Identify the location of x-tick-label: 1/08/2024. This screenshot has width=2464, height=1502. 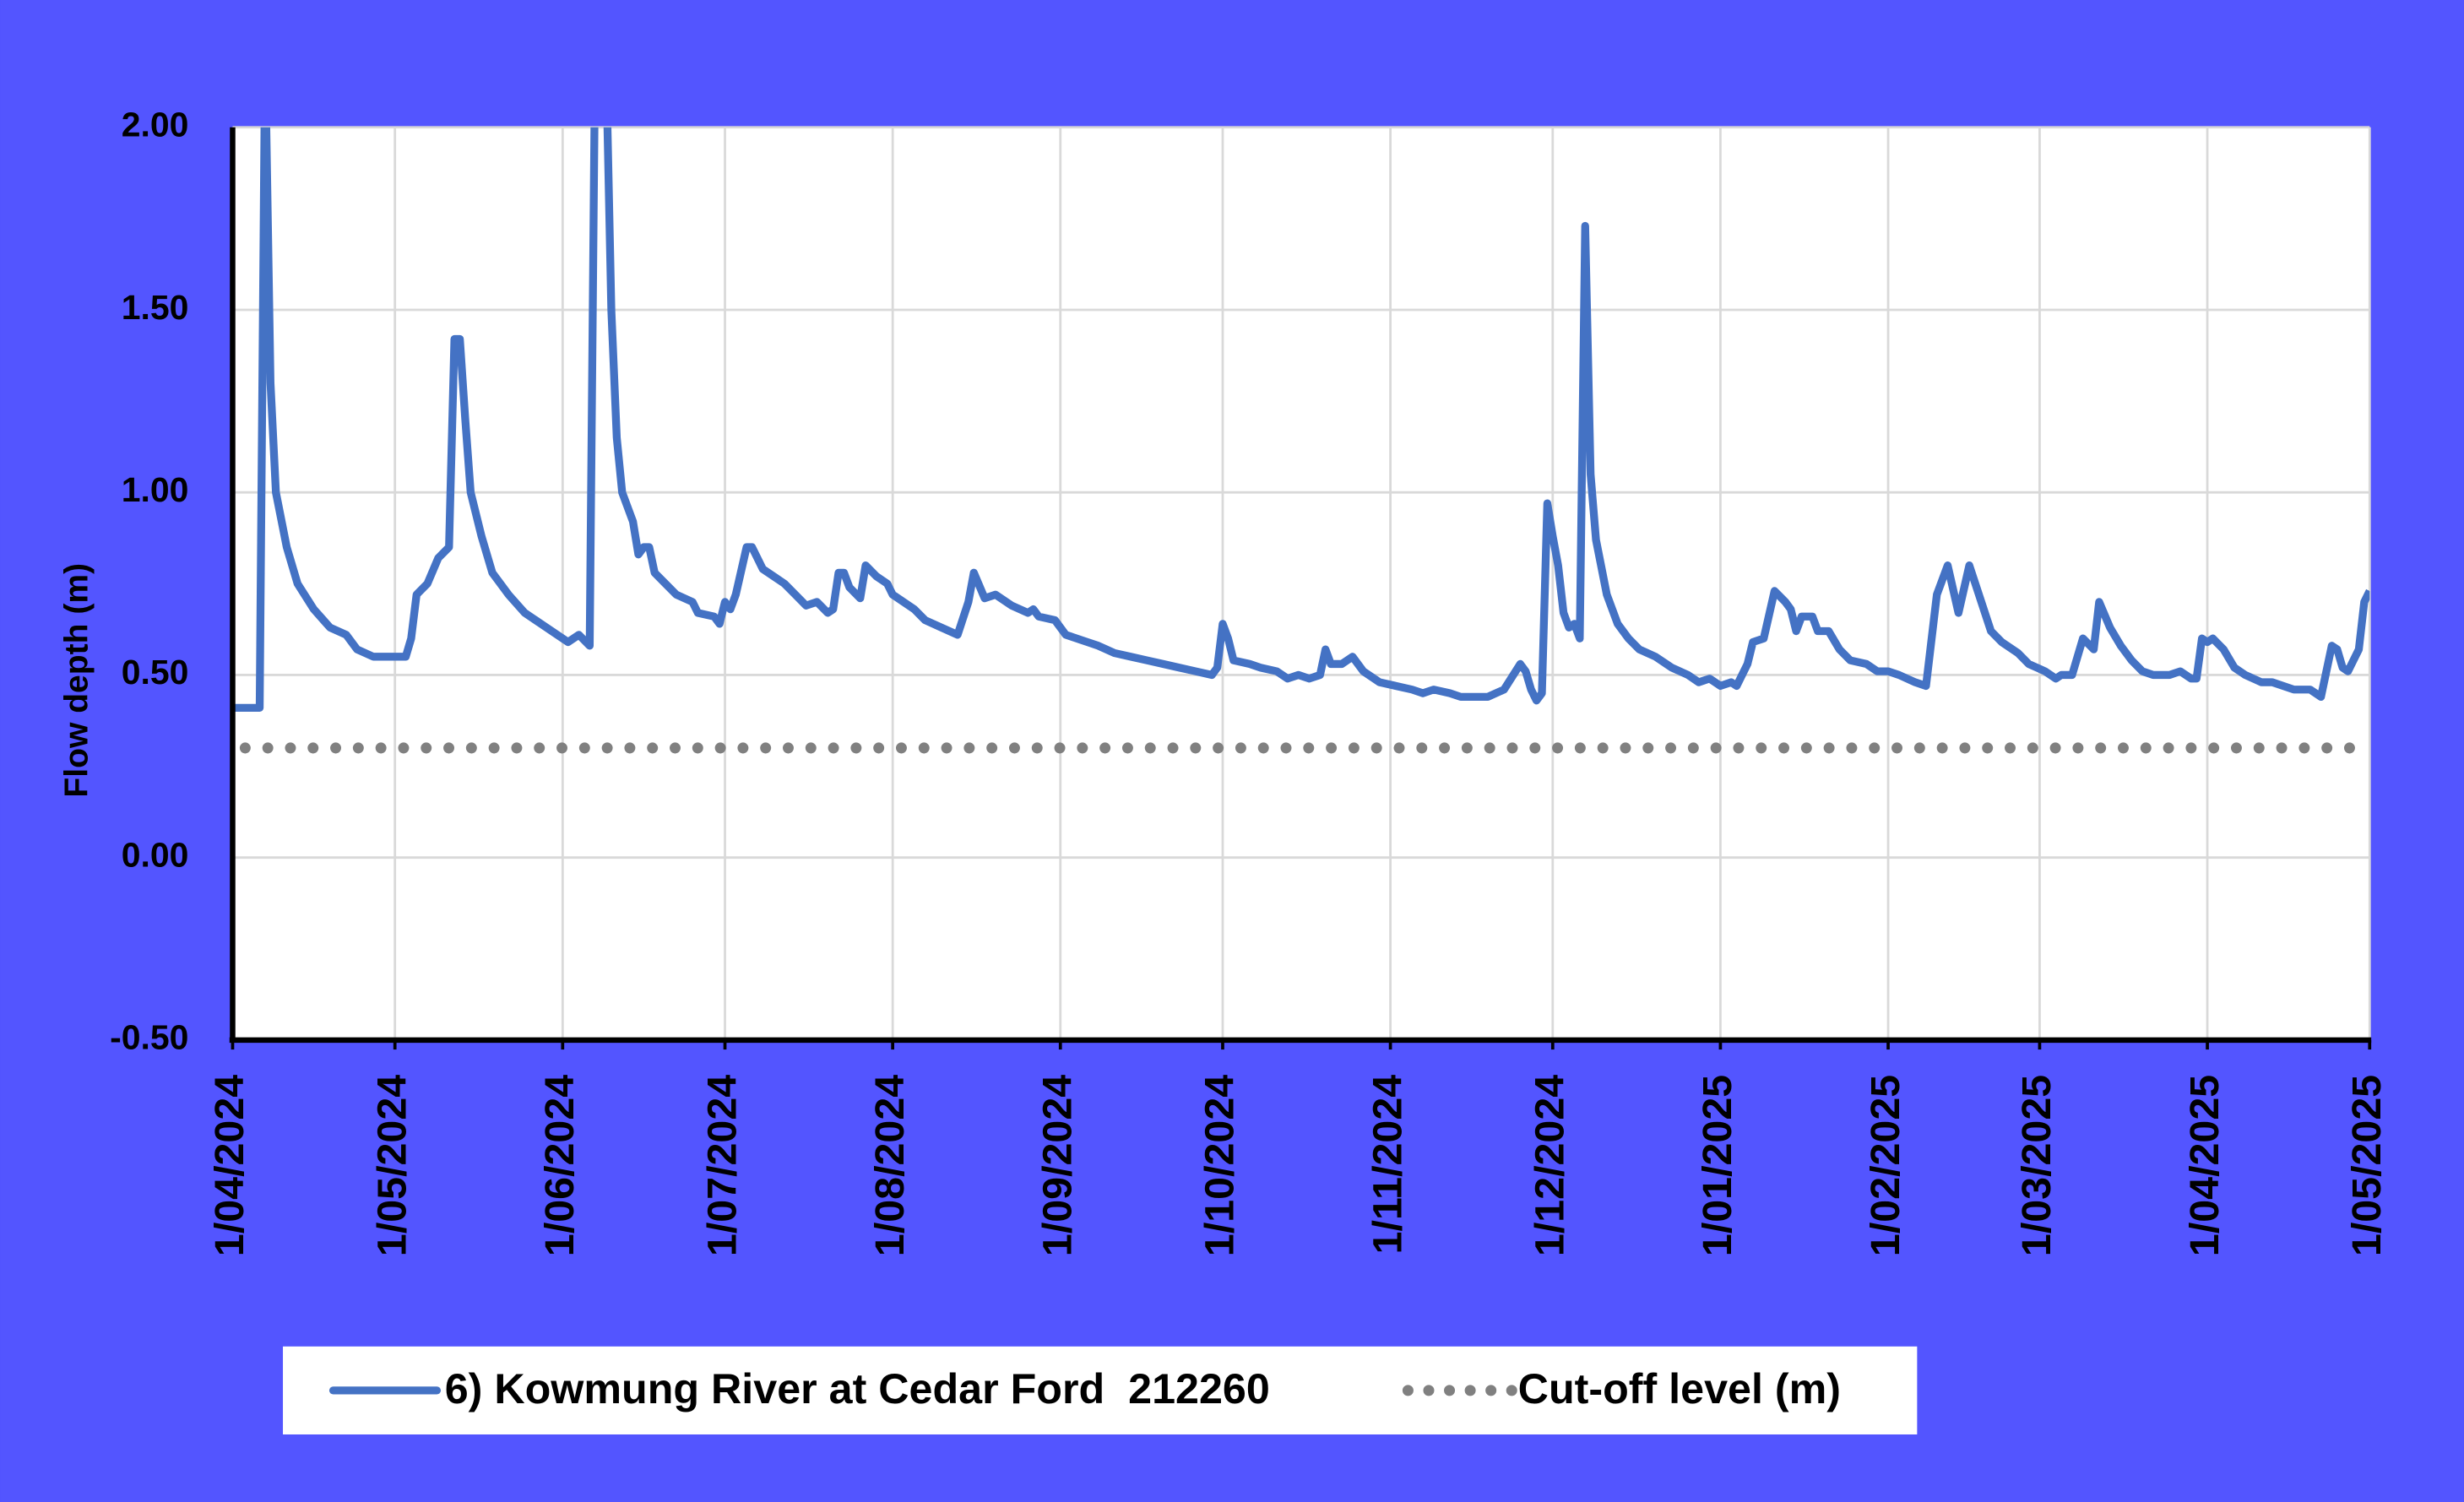
(890, 1165).